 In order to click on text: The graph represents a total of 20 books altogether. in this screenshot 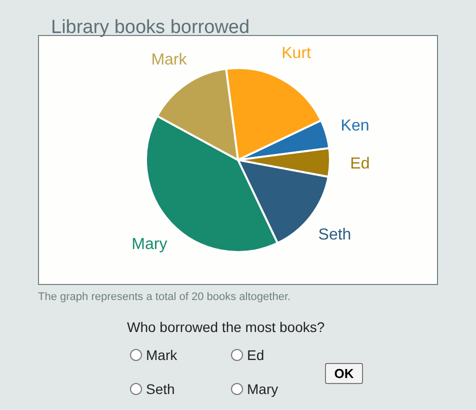, I will do `click(164, 297)`.